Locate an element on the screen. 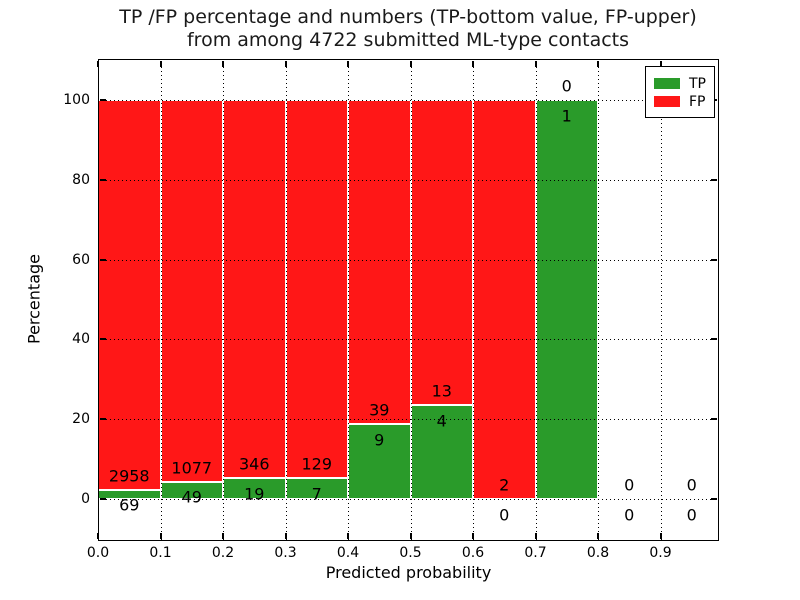  x-tick-label: 0.5 is located at coordinates (410, 553).